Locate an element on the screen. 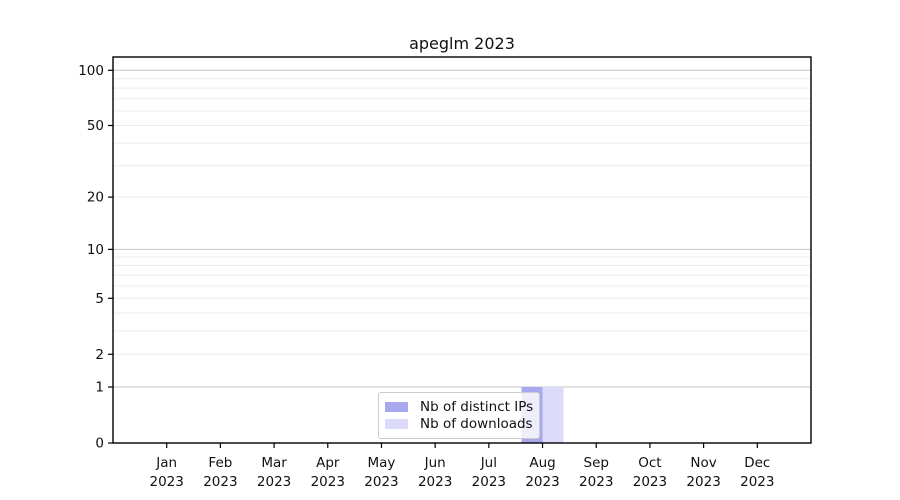  x-tick-label-month: Jan is located at coordinates (166, 463).